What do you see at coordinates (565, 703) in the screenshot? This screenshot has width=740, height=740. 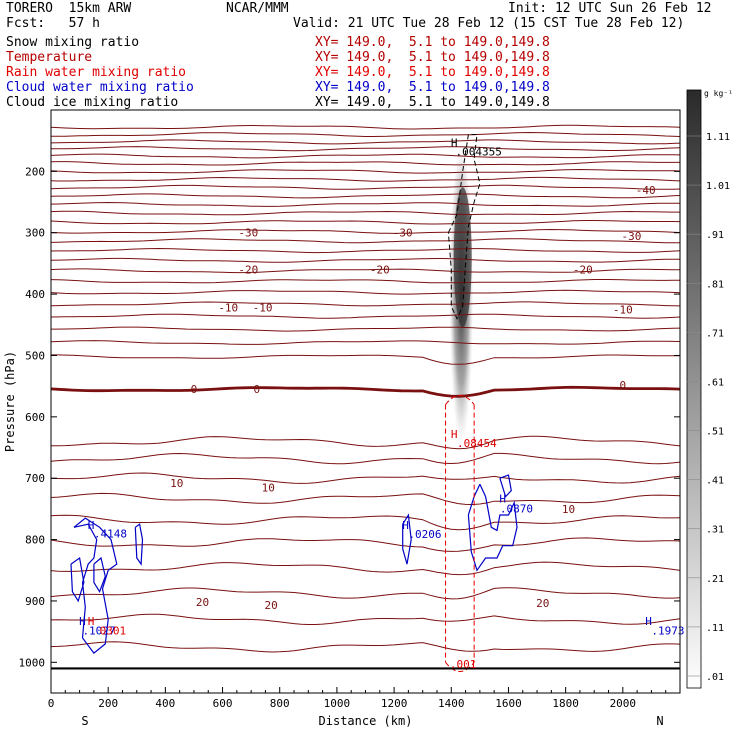 I see `x-tick-label: 1800` at bounding box center [565, 703].